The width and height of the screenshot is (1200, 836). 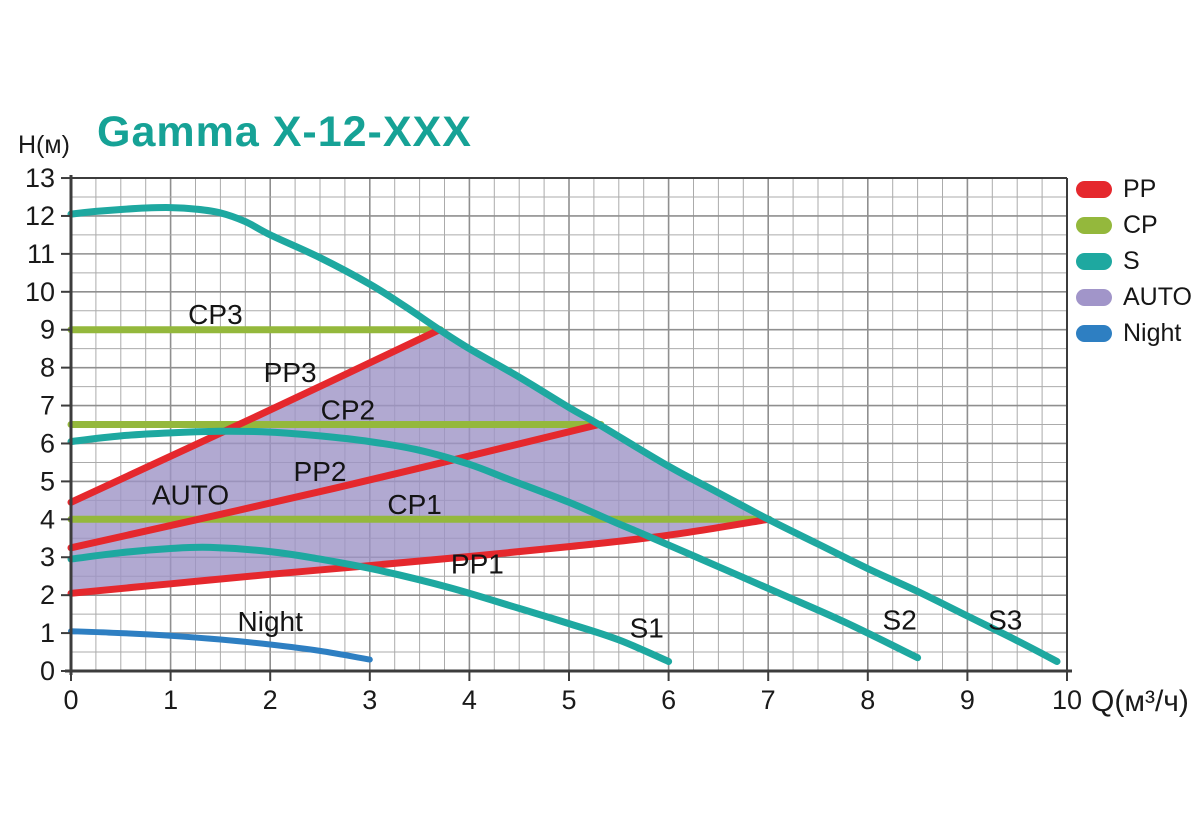 What do you see at coordinates (369, 700) in the screenshot?
I see `x-tick-label: 3` at bounding box center [369, 700].